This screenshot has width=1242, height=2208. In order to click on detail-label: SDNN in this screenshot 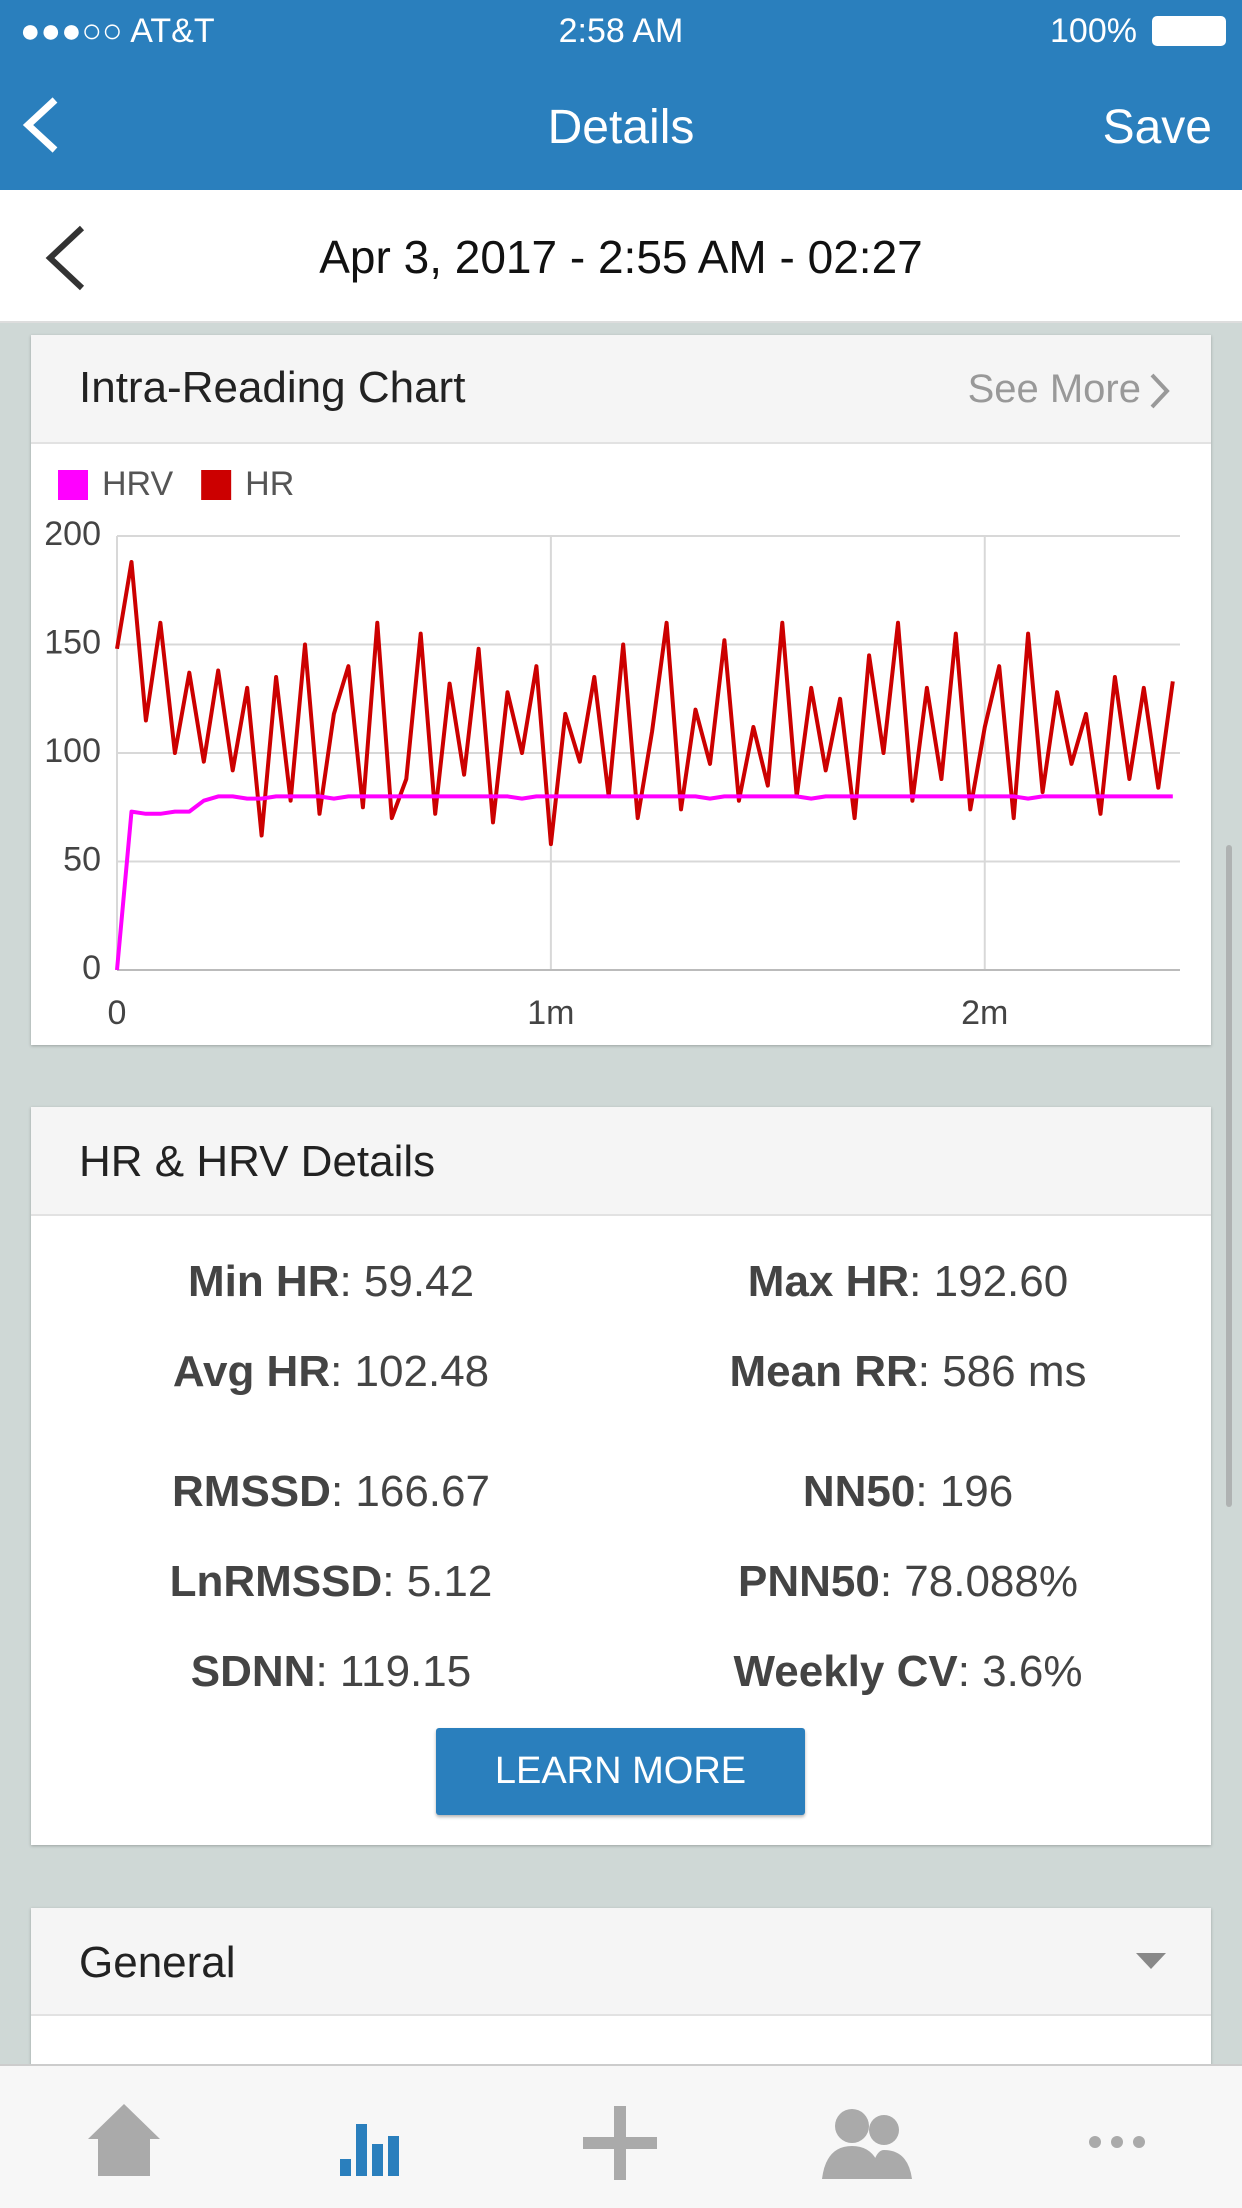, I will do `click(253, 1671)`.